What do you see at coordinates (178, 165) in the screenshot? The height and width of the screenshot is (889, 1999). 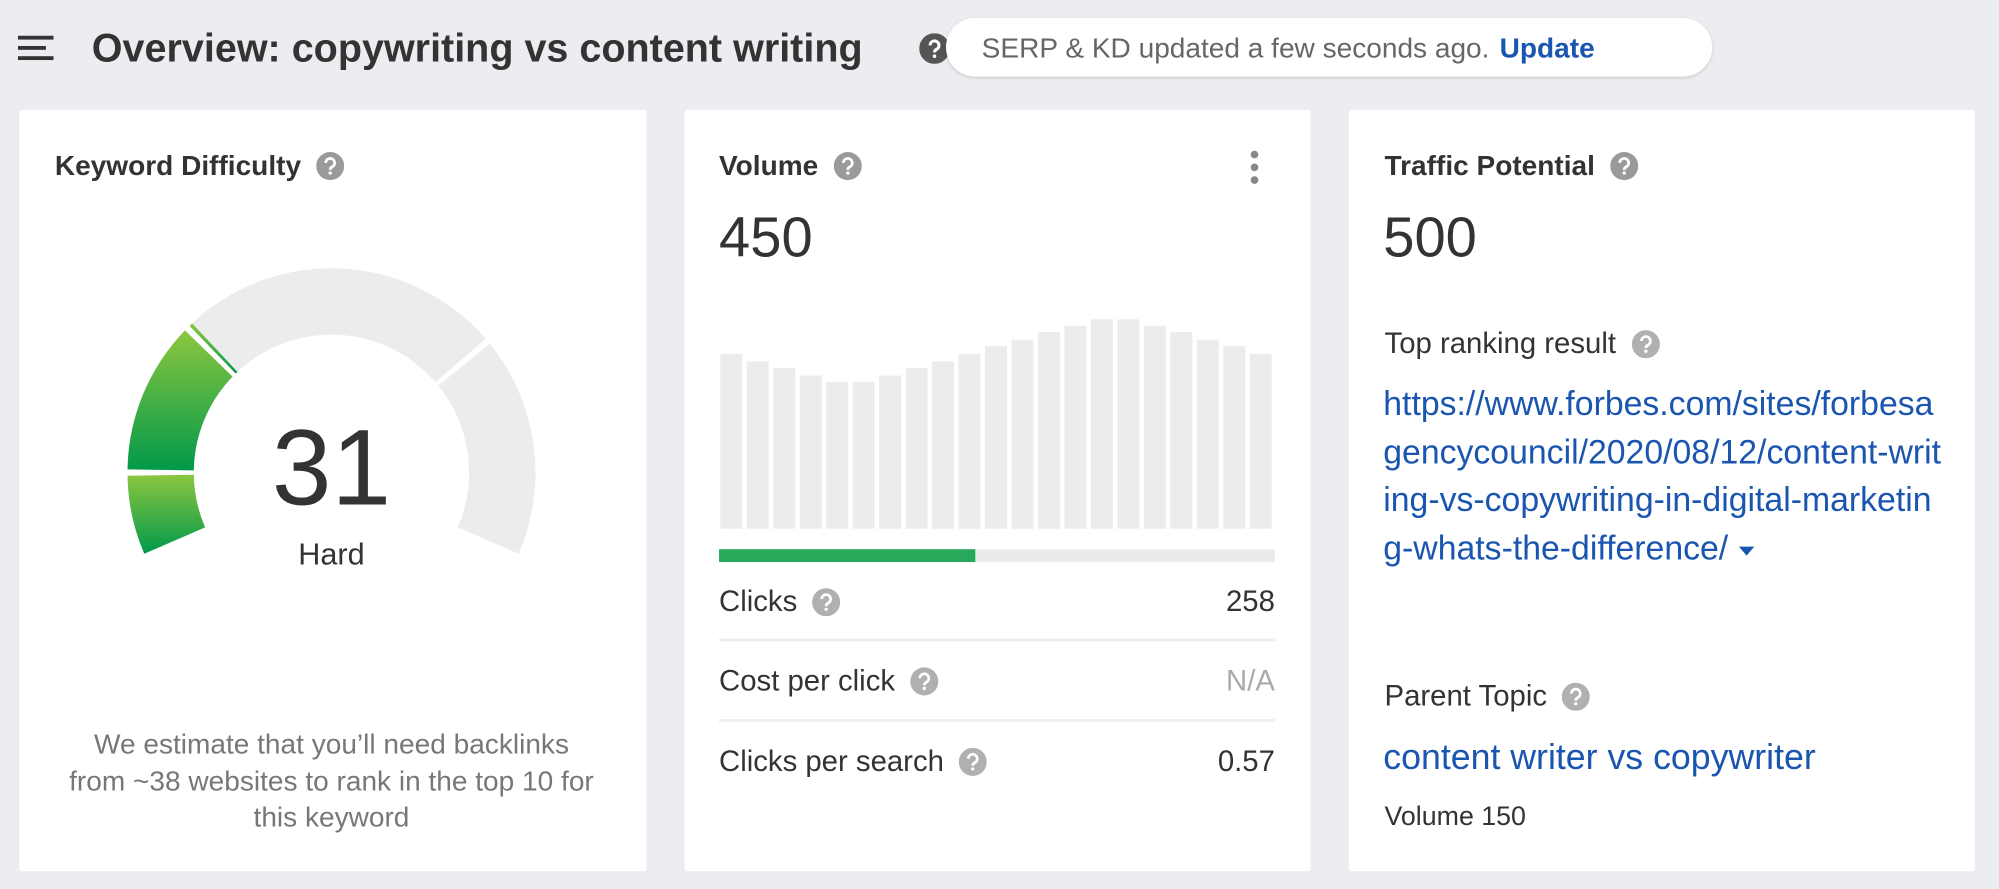 I see `title-text: Keyword Difficulty` at bounding box center [178, 165].